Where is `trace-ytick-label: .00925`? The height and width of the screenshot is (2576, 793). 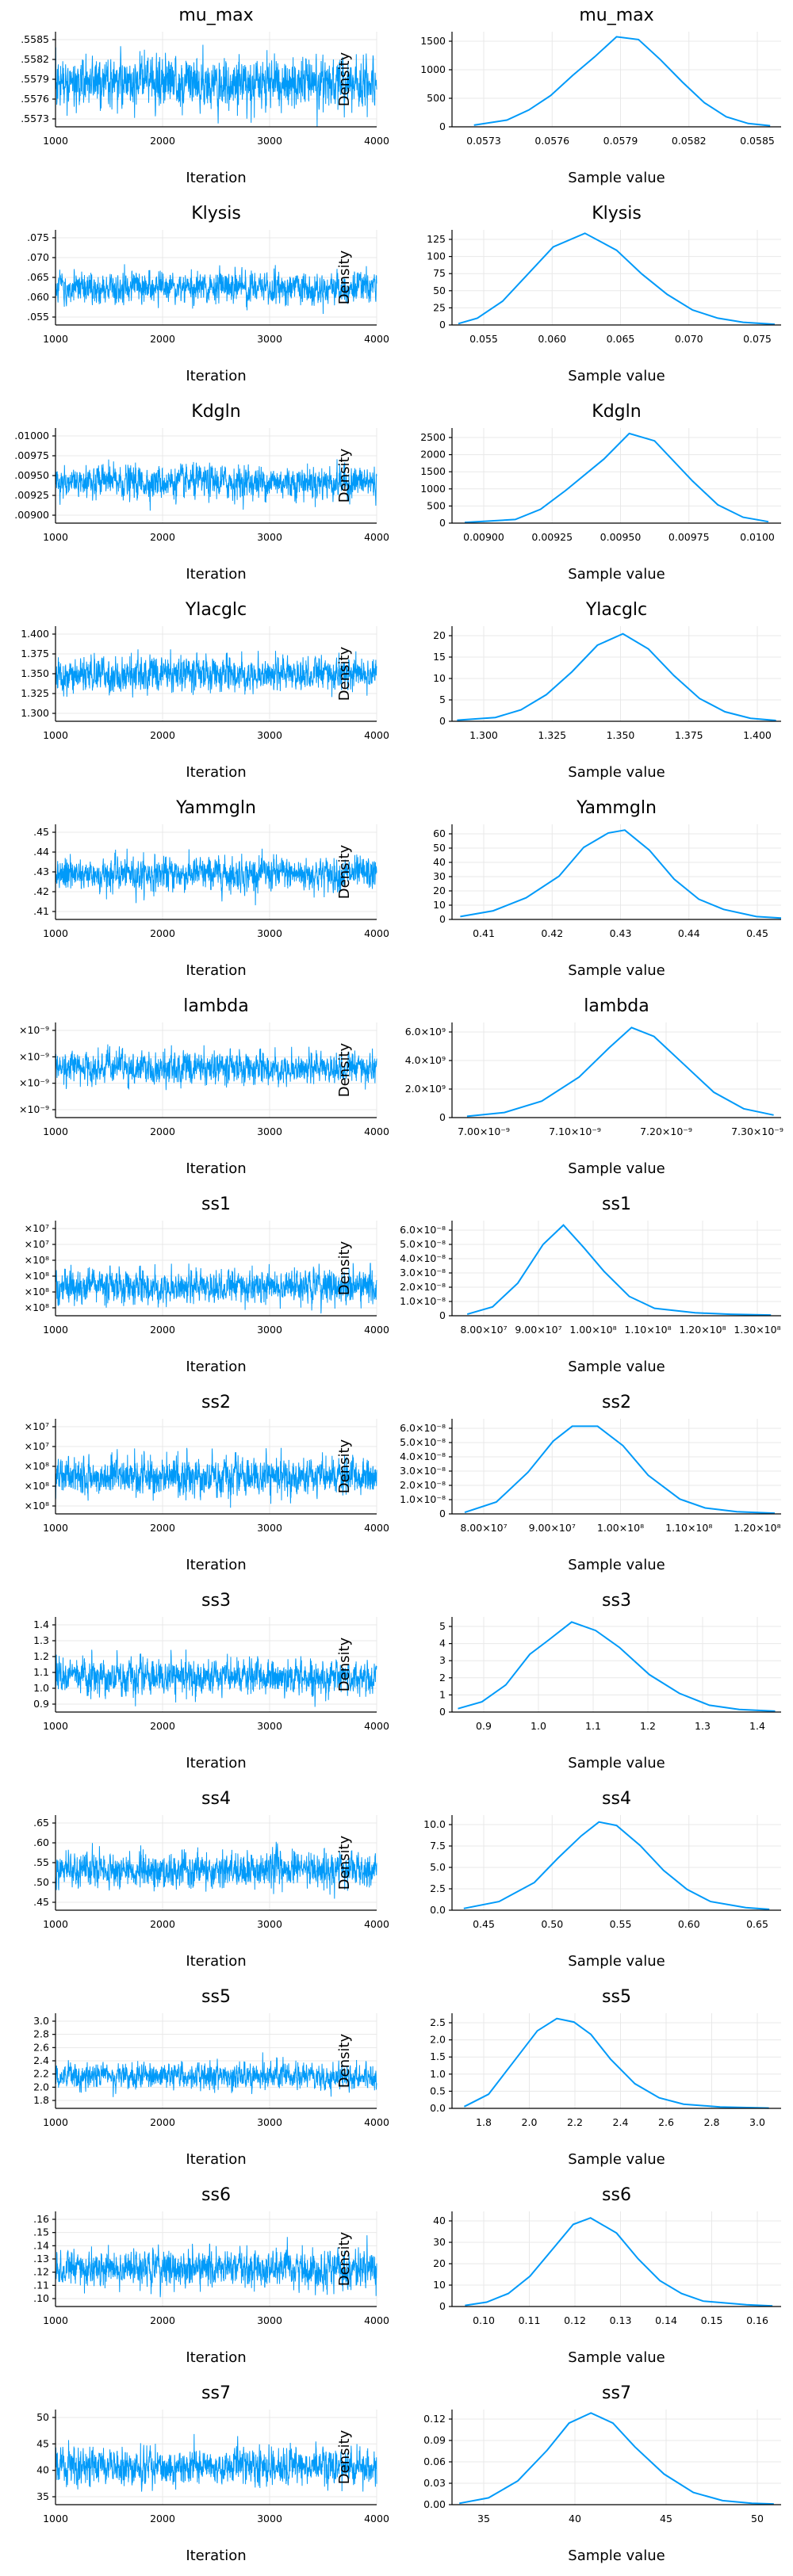 trace-ytick-label: .00925 is located at coordinates (31, 495).